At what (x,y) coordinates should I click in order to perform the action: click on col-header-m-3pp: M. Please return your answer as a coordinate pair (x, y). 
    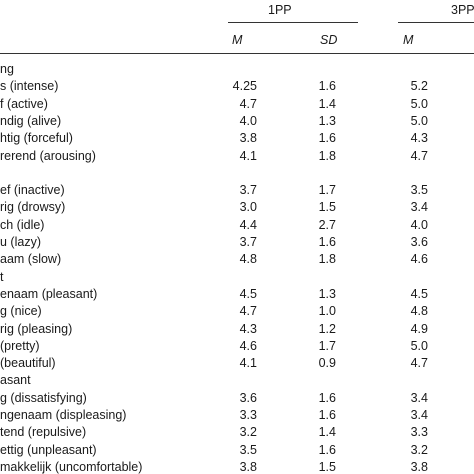
    Looking at the image, I should click on (408, 40).